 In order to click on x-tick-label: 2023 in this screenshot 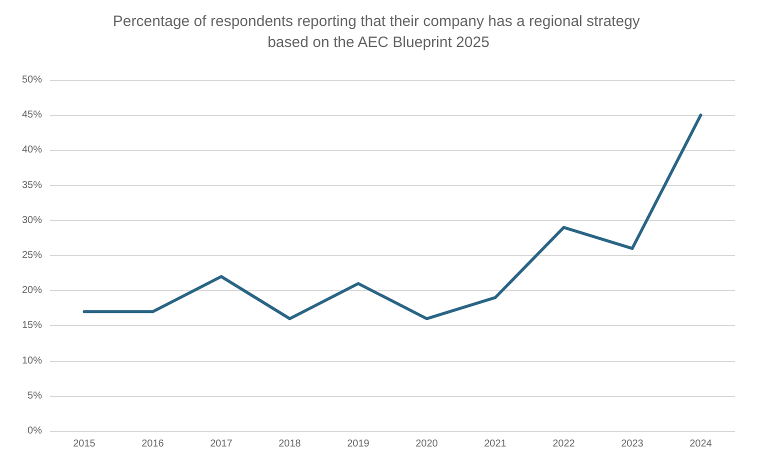, I will do `click(632, 444)`.